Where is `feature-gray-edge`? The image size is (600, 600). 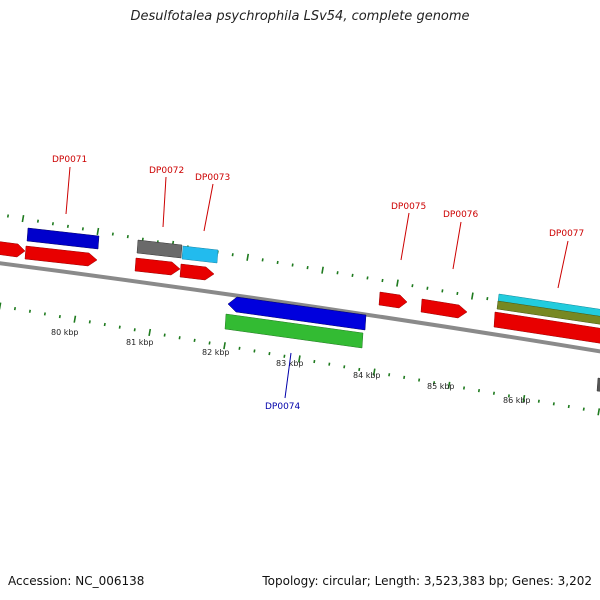 feature-gray-edge is located at coordinates (598, 384).